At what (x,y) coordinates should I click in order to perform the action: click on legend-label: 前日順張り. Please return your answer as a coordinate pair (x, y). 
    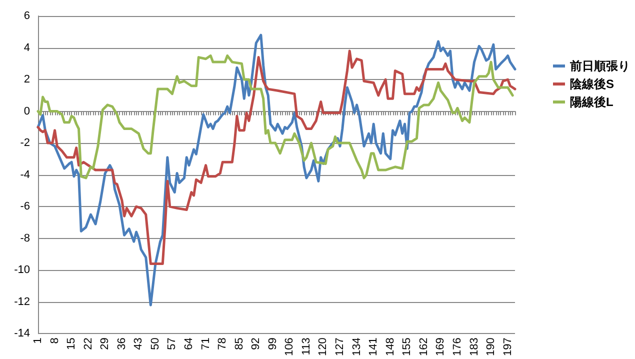
    Looking at the image, I should click on (599, 66).